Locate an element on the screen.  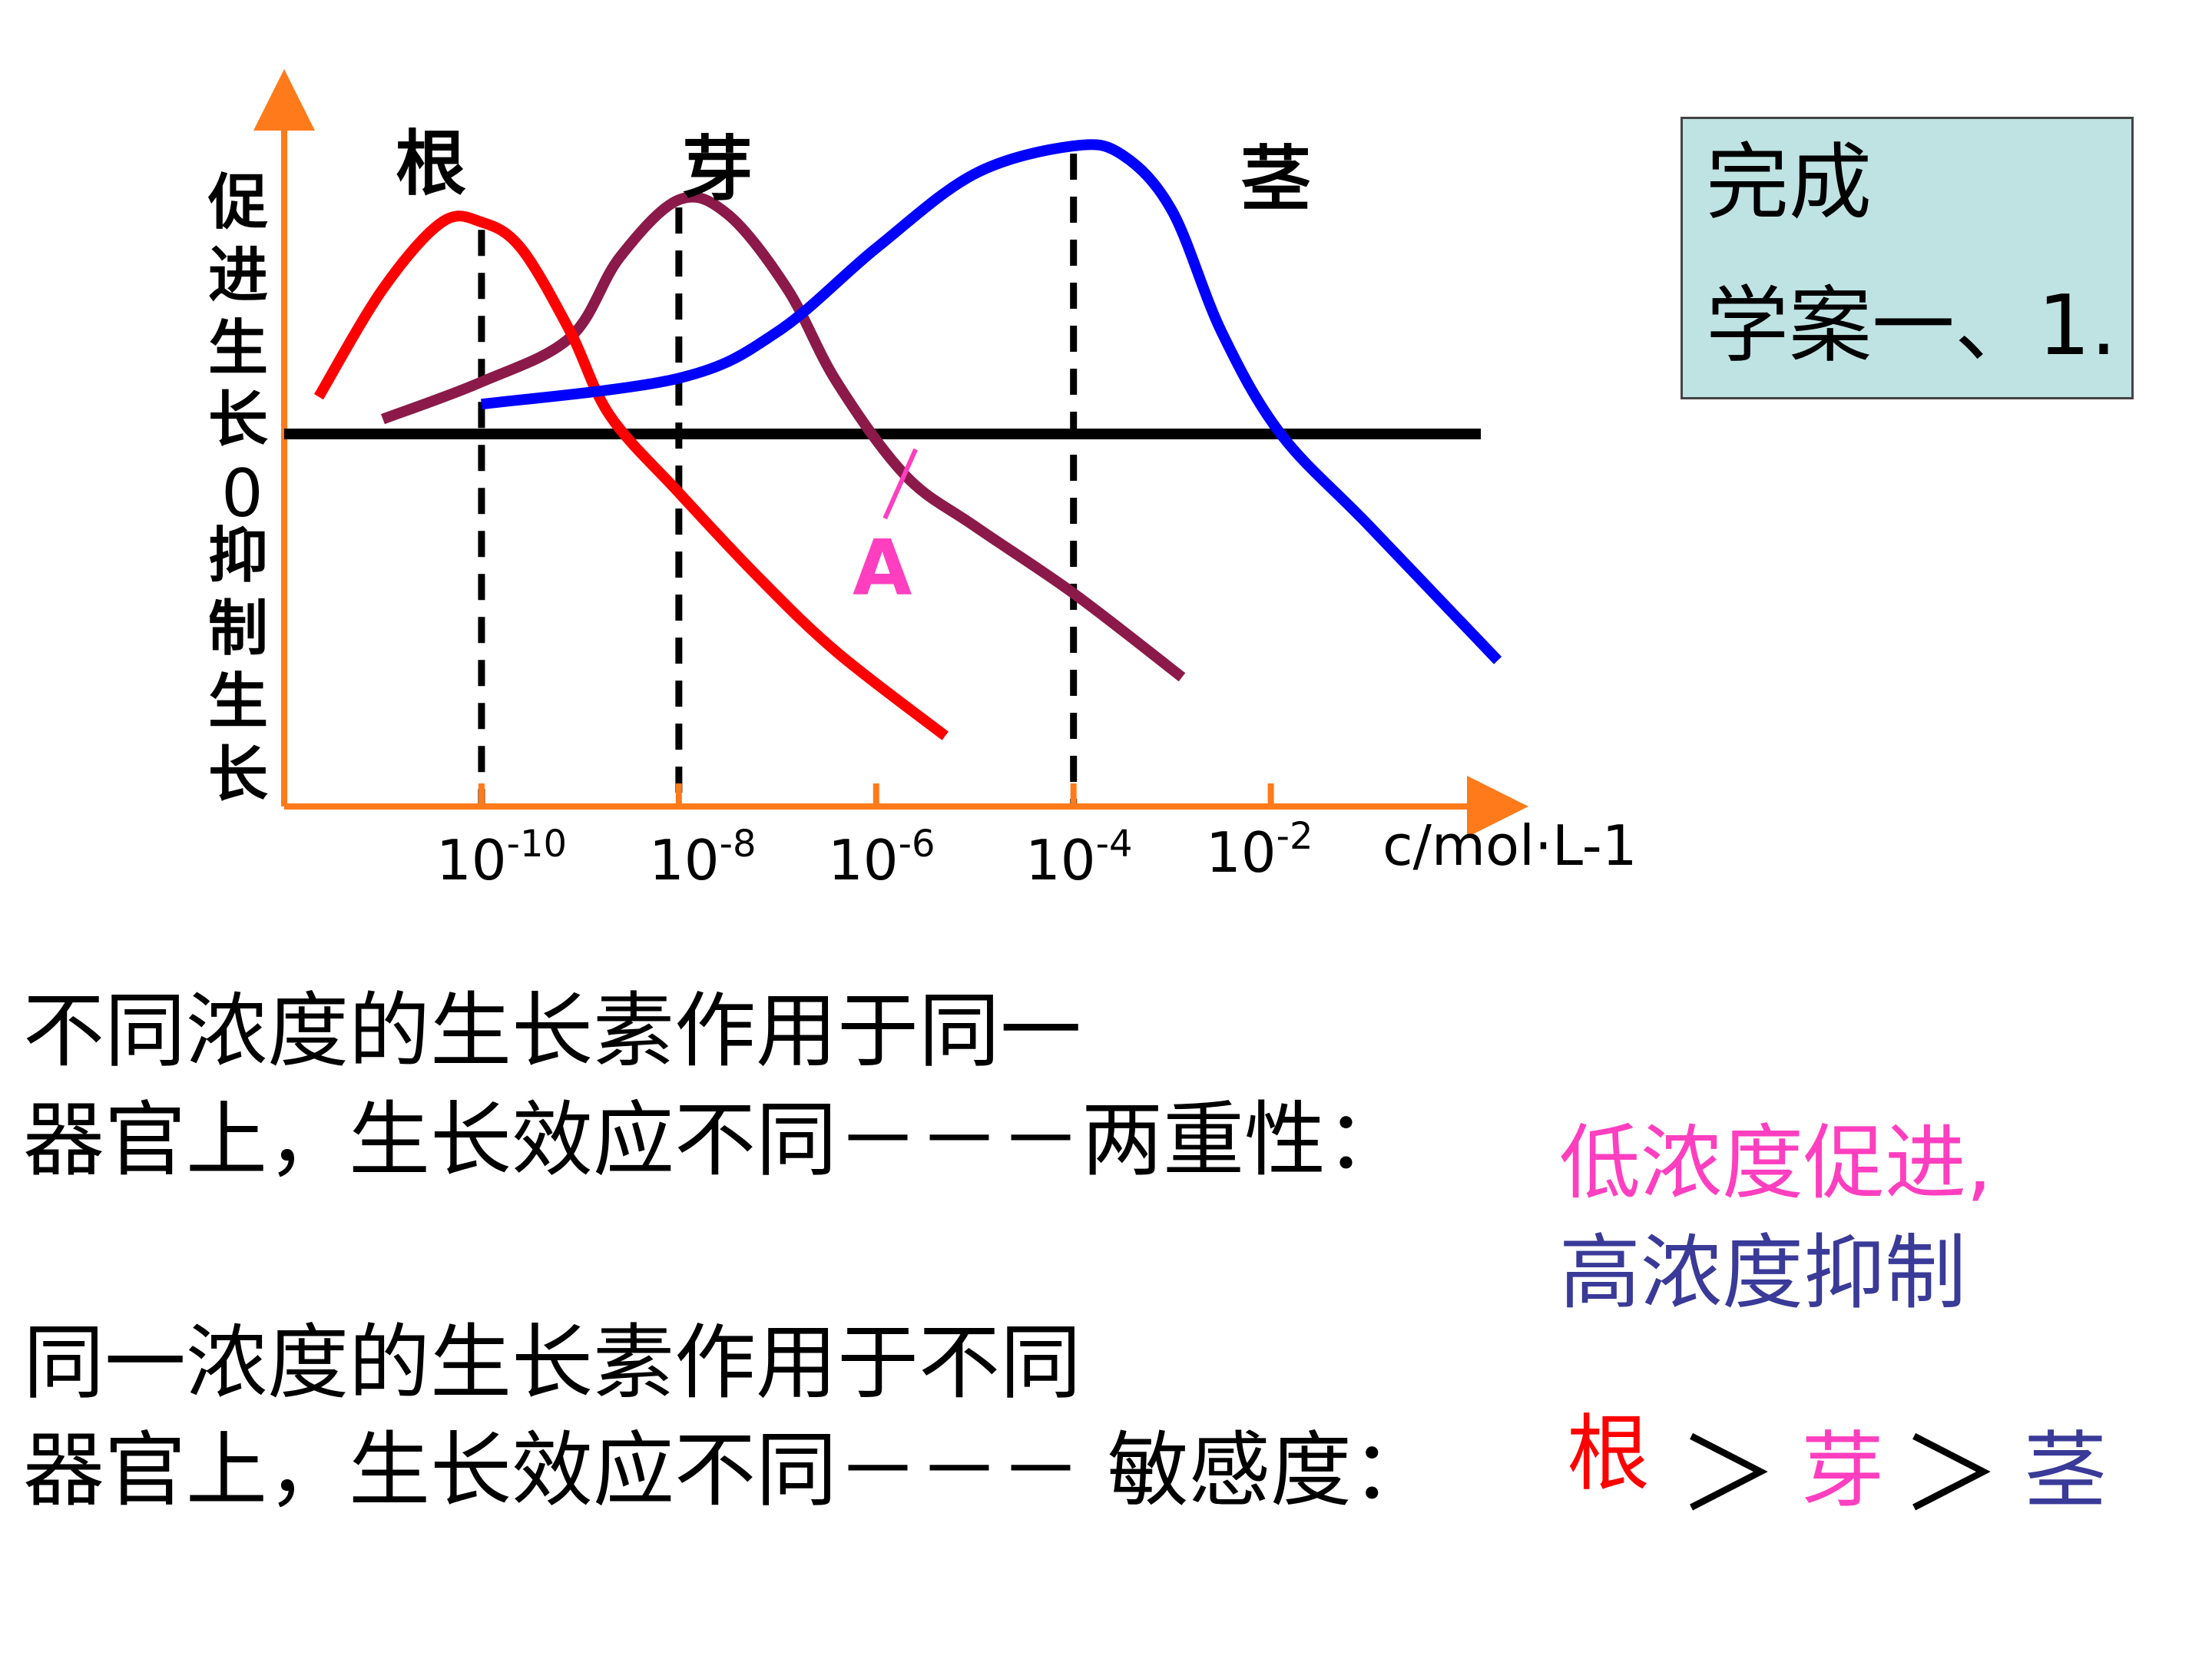
point-a-label: A is located at coordinates (882, 568).